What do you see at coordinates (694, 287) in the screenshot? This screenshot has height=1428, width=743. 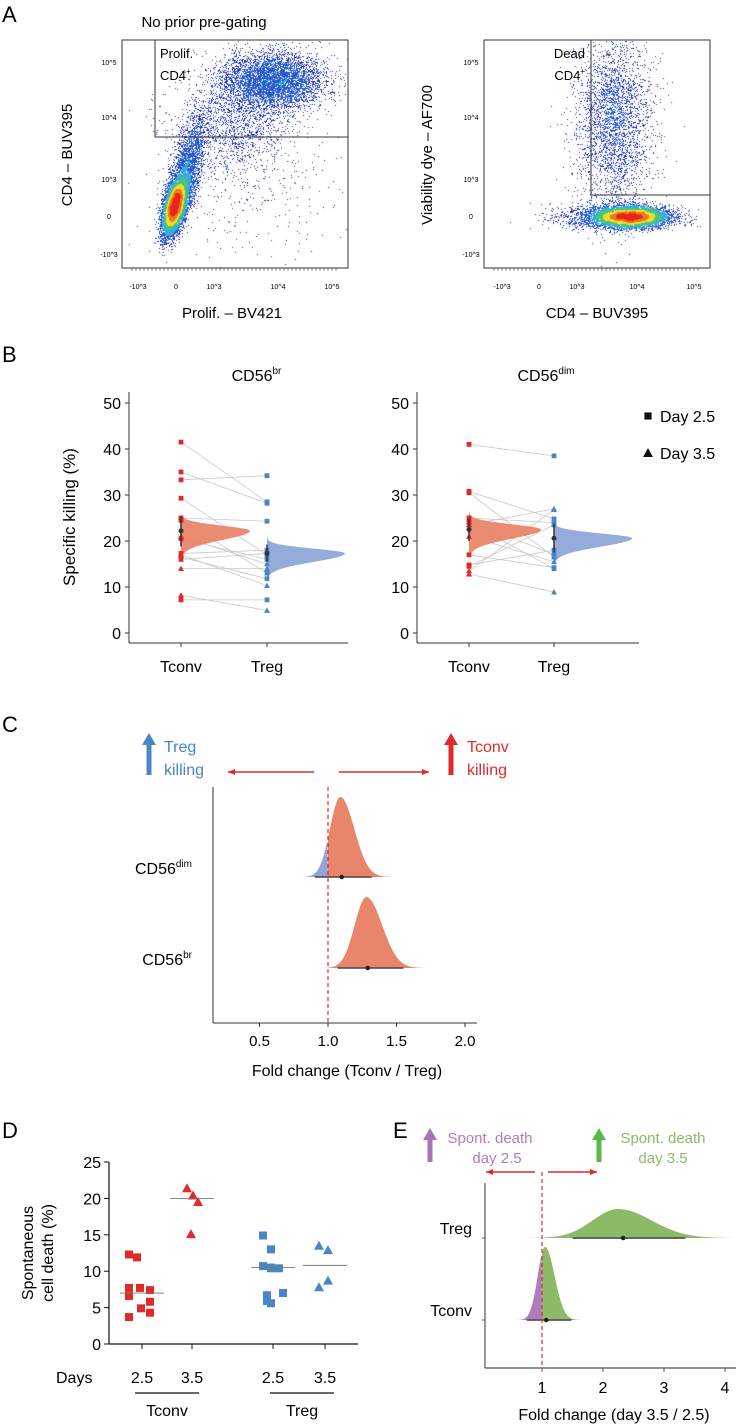 I see `x-tick-label: 10^5` at bounding box center [694, 287].